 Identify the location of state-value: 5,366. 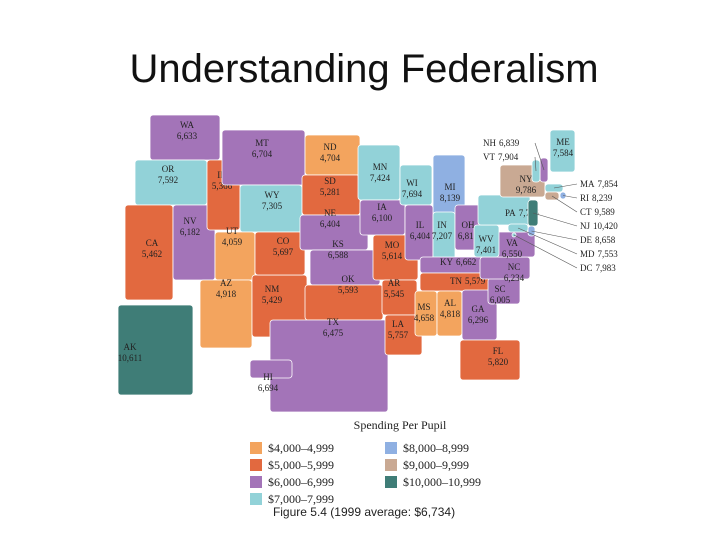
(222, 186).